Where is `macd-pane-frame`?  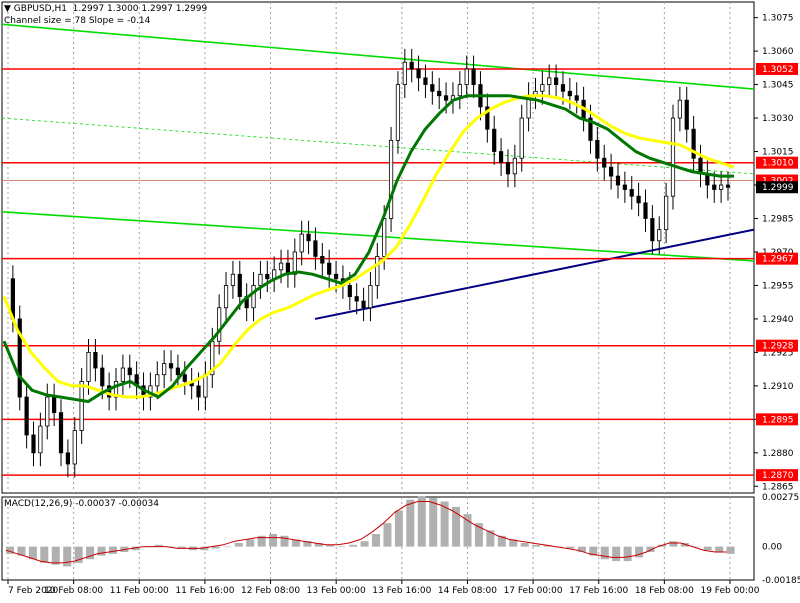 macd-pane-frame is located at coordinates (378, 538).